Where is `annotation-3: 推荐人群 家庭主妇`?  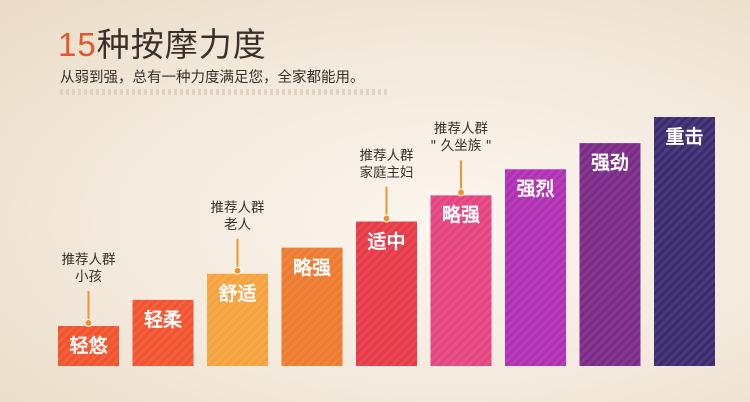 annotation-3: 推荐人群 家庭主妇 is located at coordinates (387, 165).